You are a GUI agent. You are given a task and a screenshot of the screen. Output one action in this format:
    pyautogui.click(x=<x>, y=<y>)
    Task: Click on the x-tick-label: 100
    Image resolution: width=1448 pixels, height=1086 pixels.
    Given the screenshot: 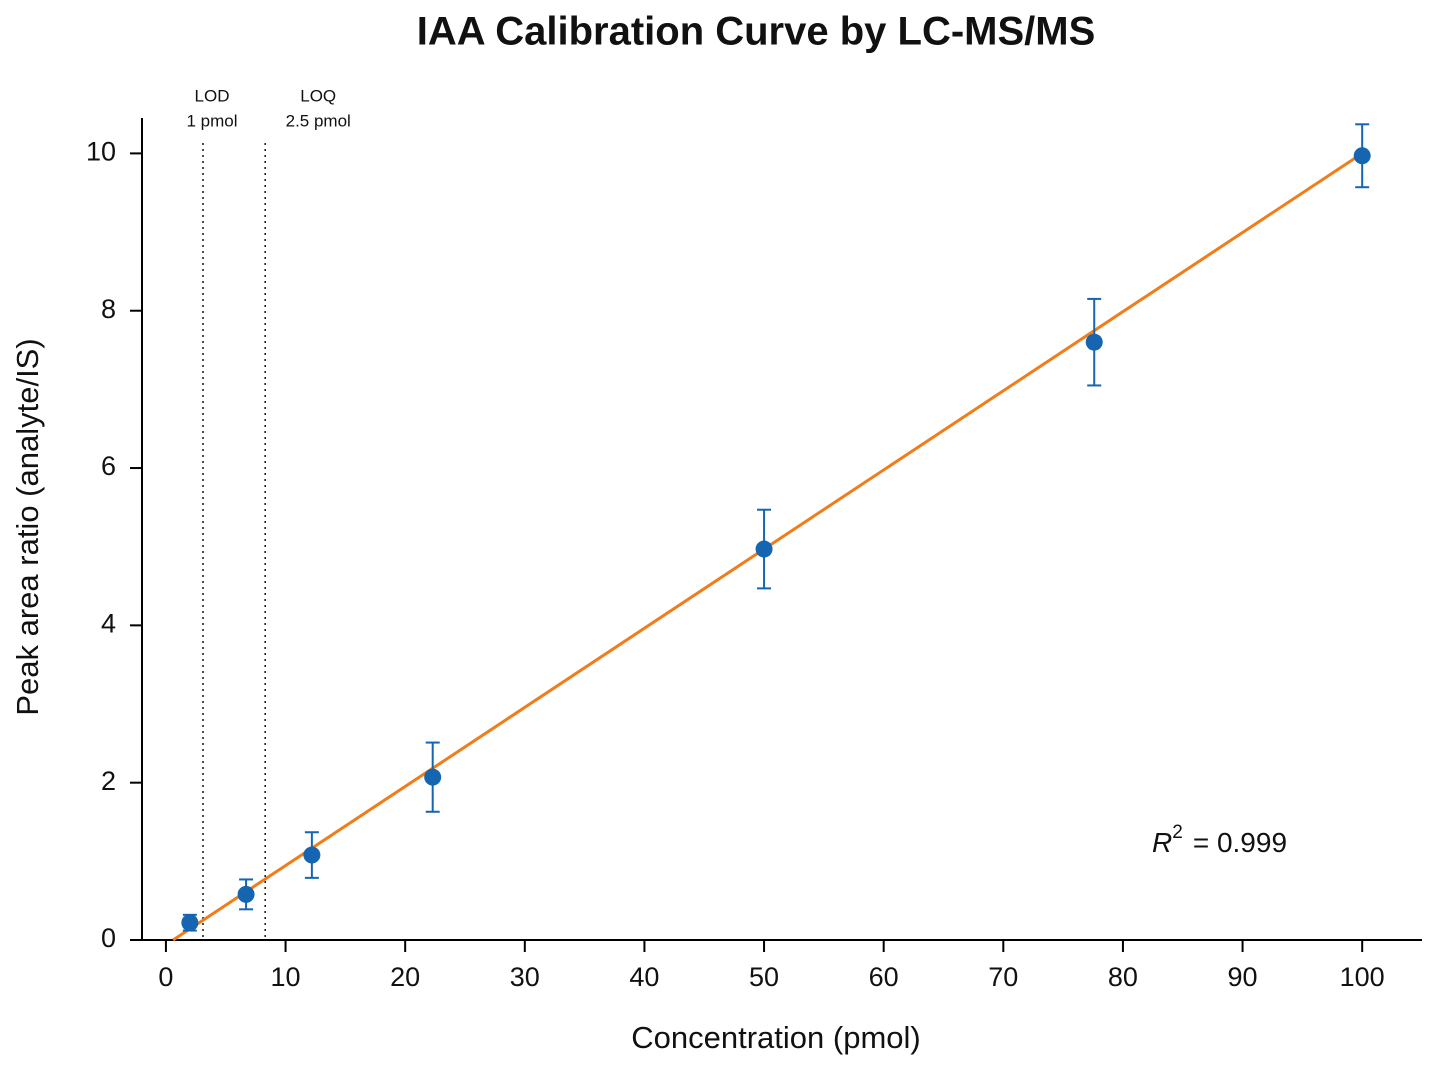 What is the action you would take?
    pyautogui.click(x=1362, y=977)
    